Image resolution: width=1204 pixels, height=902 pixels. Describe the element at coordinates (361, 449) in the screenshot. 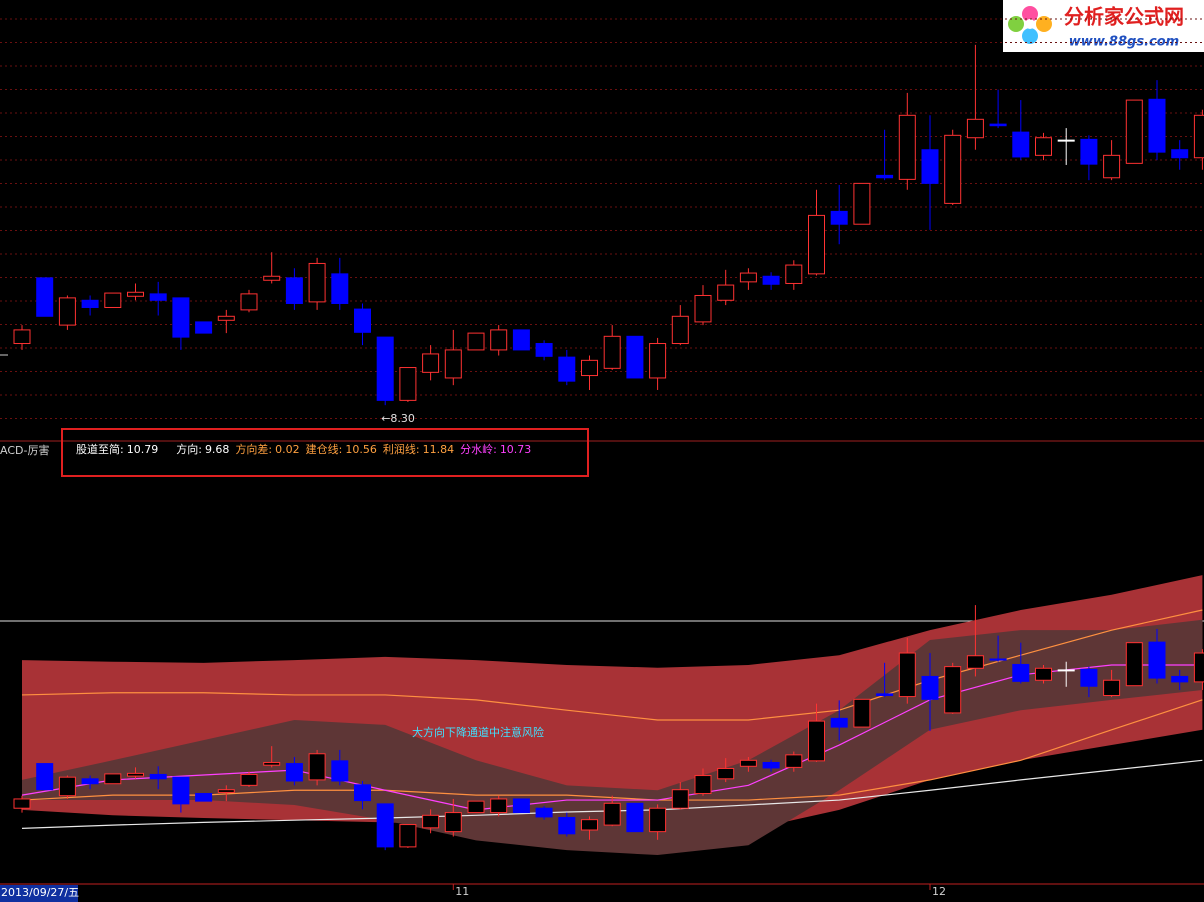

I see `legend-value: 10.56` at that location.